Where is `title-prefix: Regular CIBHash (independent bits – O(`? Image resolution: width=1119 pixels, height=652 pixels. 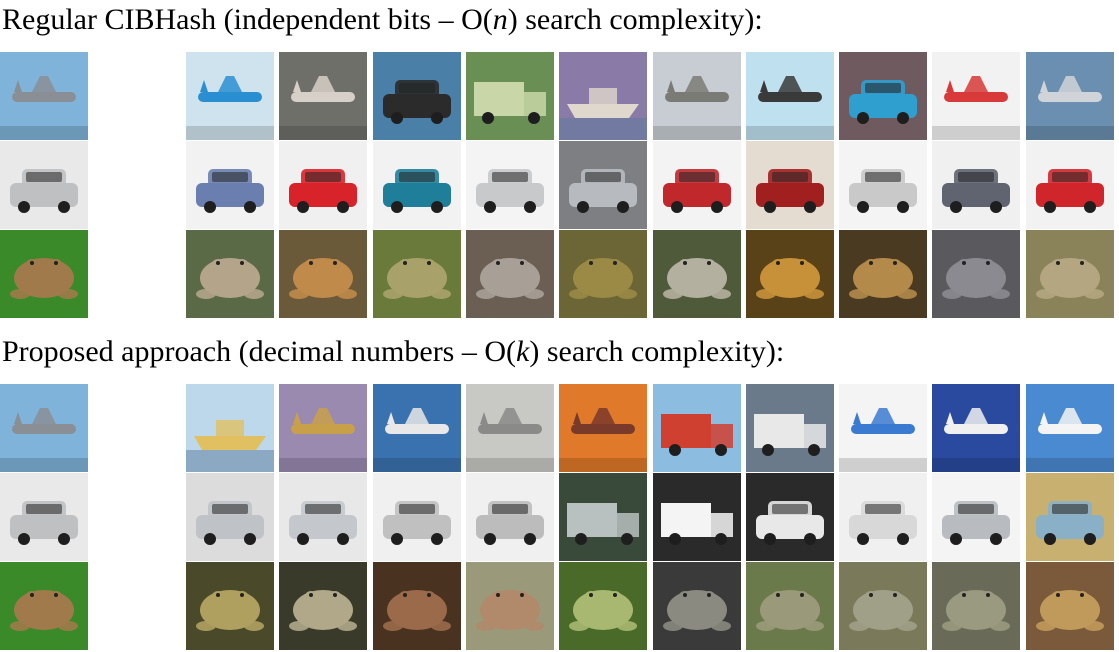 title-prefix: Regular CIBHash (independent bits – O( is located at coordinates (247, 19).